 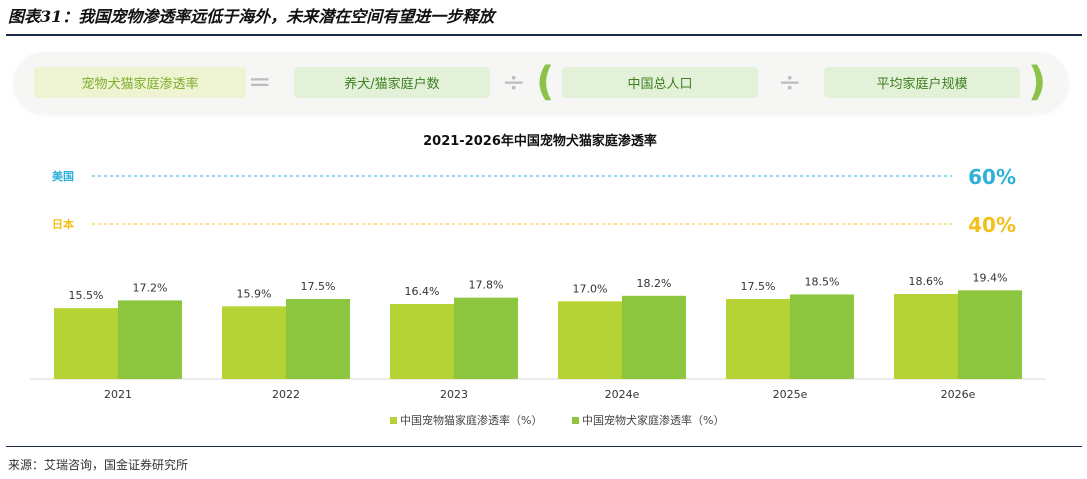 What do you see at coordinates (590, 340) in the screenshot?
I see `bar-cat-2024e` at bounding box center [590, 340].